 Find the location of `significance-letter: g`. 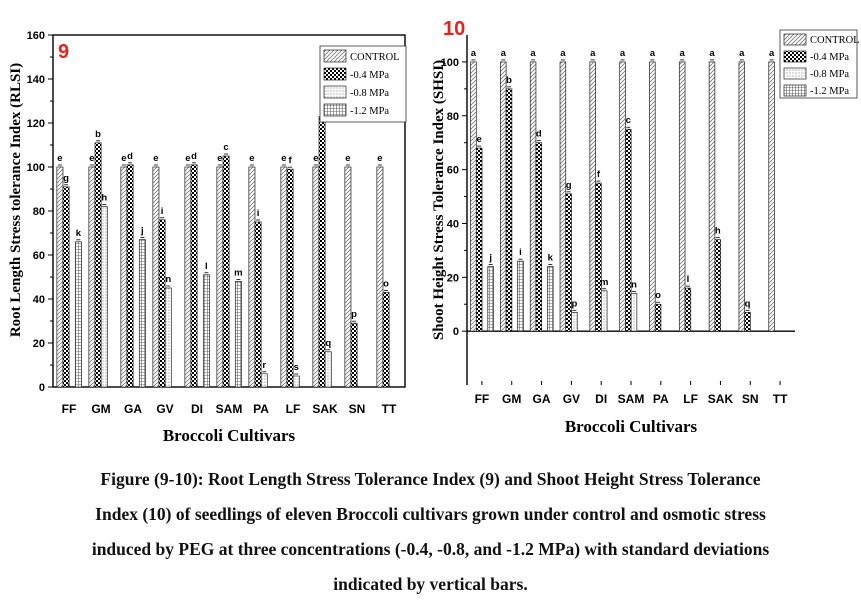

significance-letter: g is located at coordinates (569, 185).